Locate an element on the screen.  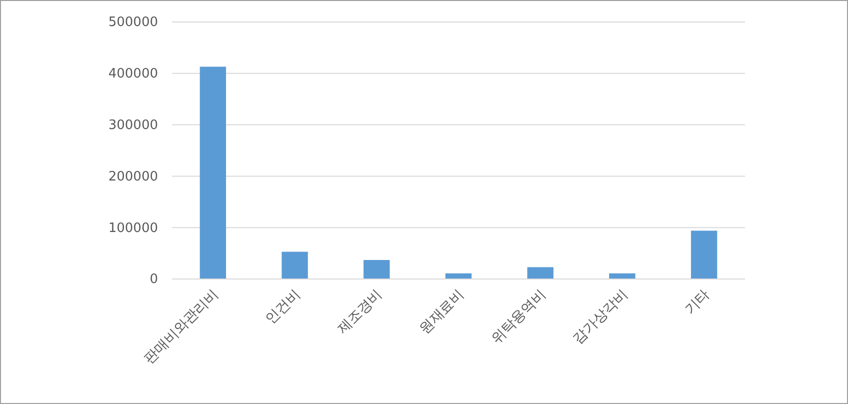
x-tick-label: 기타 is located at coordinates (697, 302).